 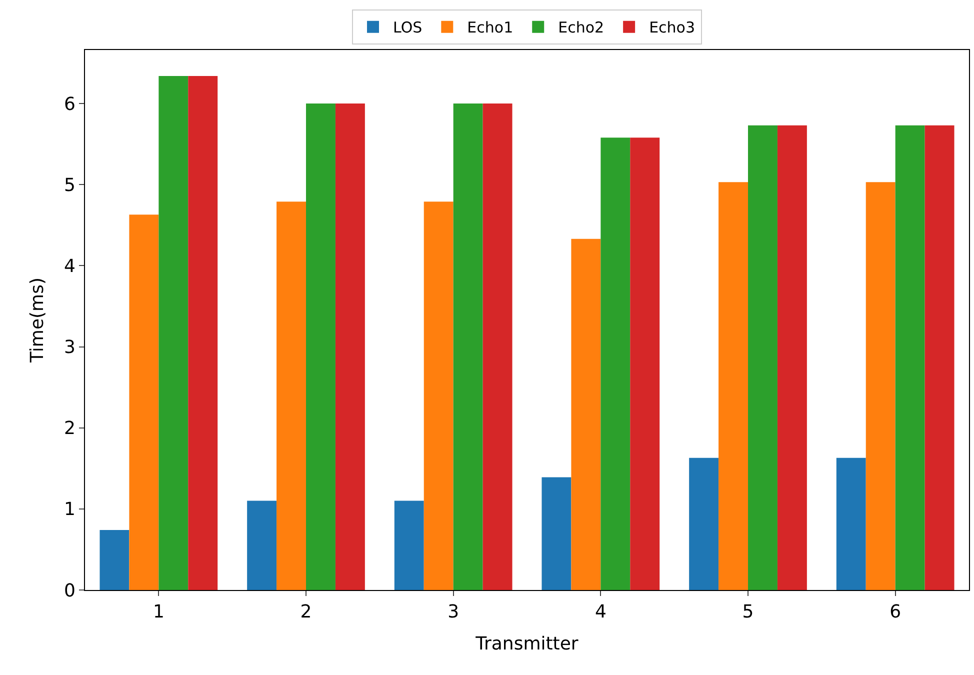 I want to click on y-tick-label: 4, so click(x=70, y=266).